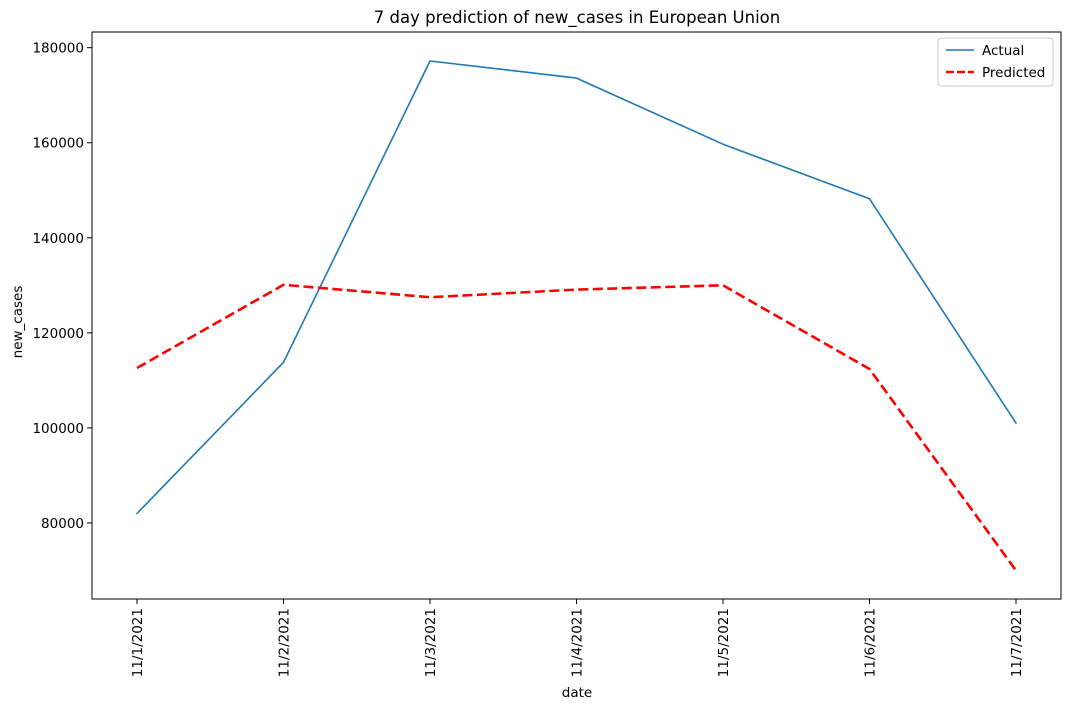  What do you see at coordinates (58, 144) in the screenshot?
I see `y-tick-label: 160000` at bounding box center [58, 144].